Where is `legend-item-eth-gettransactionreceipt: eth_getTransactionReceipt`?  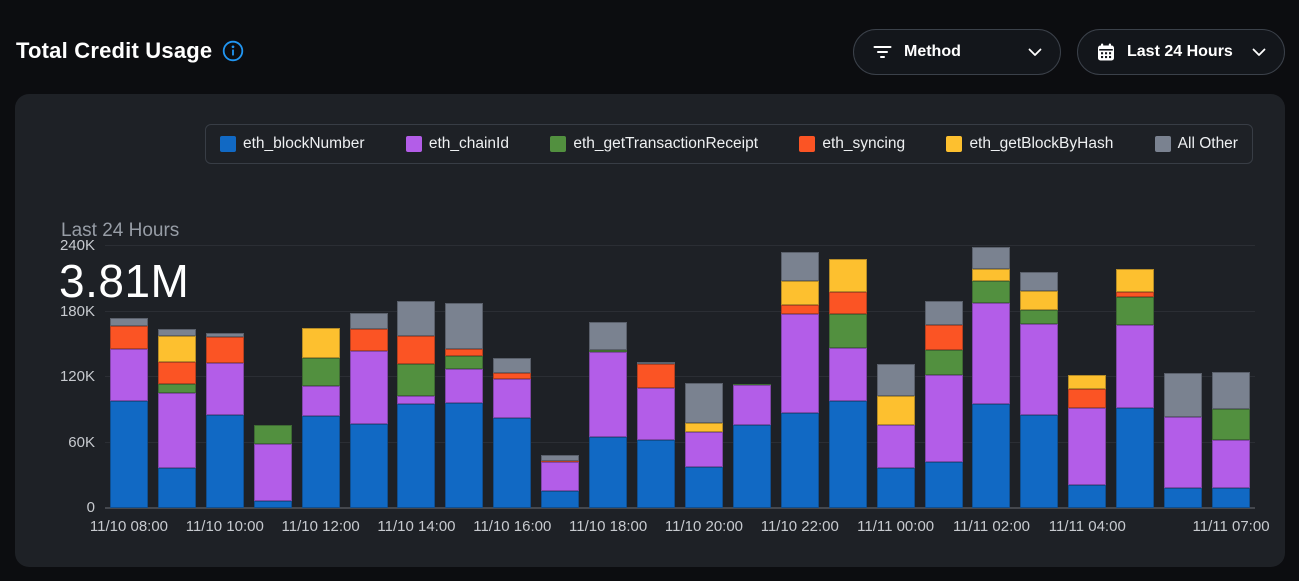
legend-item-eth-gettransactionreceipt: eth_getTransactionReceipt is located at coordinates (654, 144).